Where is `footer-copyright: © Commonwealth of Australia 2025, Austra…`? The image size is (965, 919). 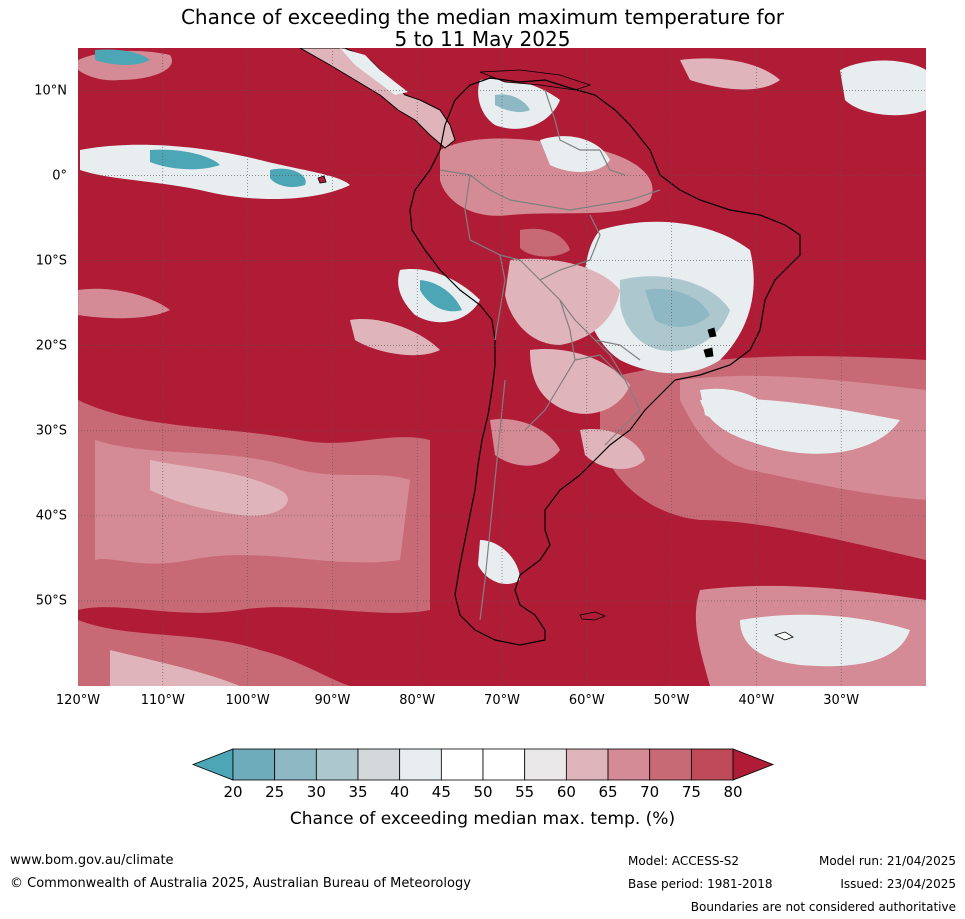 footer-copyright: © Commonwealth of Australia 2025, Austra… is located at coordinates (240, 883).